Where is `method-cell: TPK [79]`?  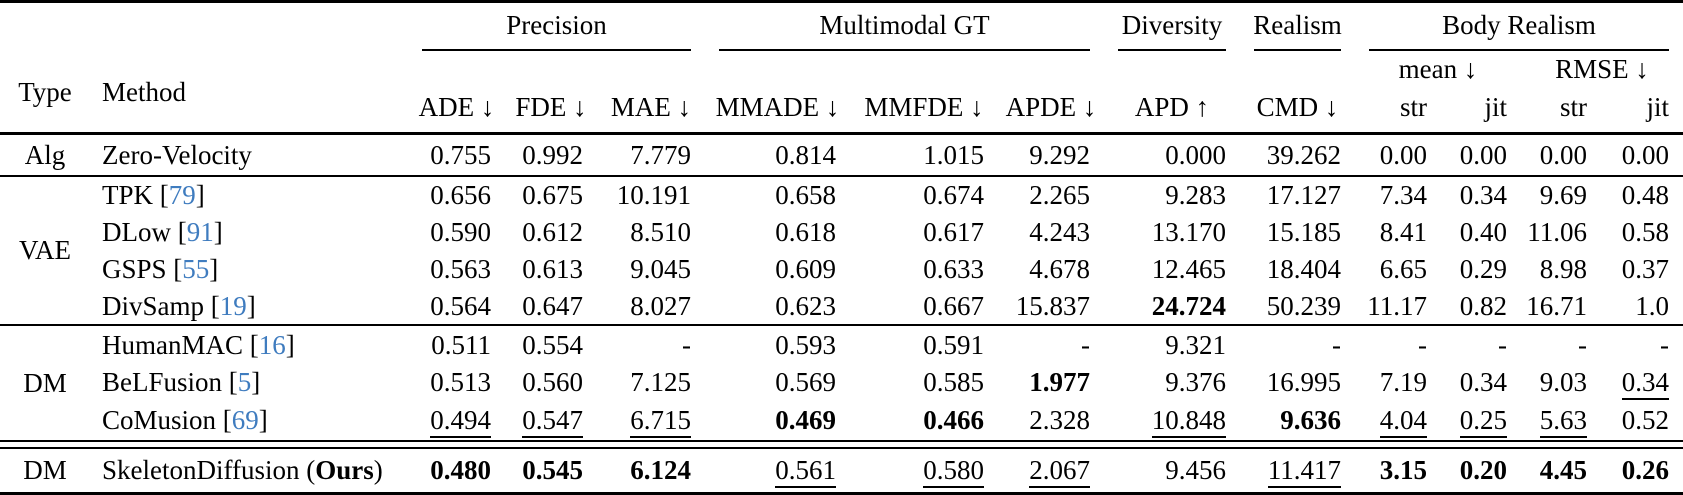 method-cell: TPK [79] is located at coordinates (153, 194).